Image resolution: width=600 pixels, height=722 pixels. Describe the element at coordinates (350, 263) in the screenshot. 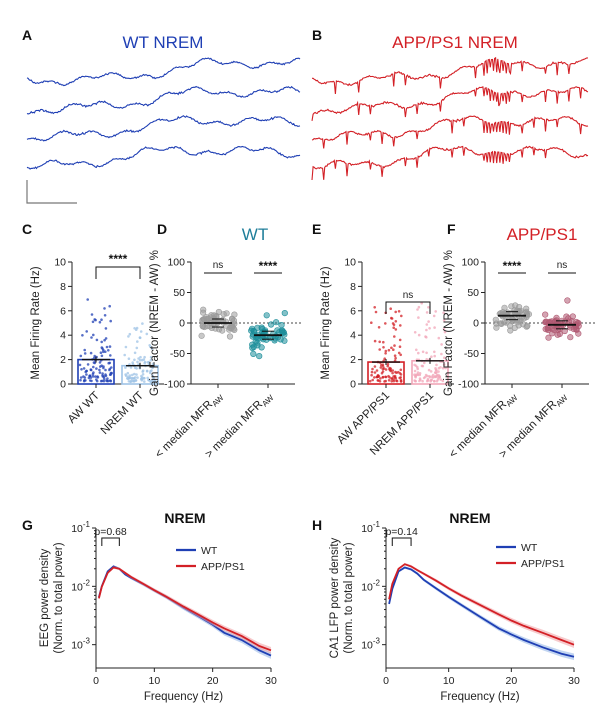

I see `y-tick-label: 10` at that location.